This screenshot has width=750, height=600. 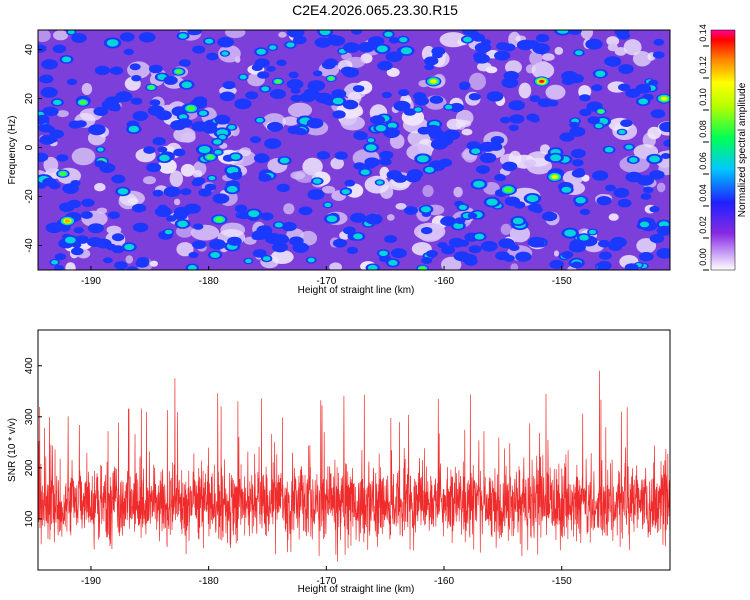 What do you see at coordinates (356, 290) in the screenshot?
I see `spectrogram-x-label: Height of straight line (km)` at bounding box center [356, 290].